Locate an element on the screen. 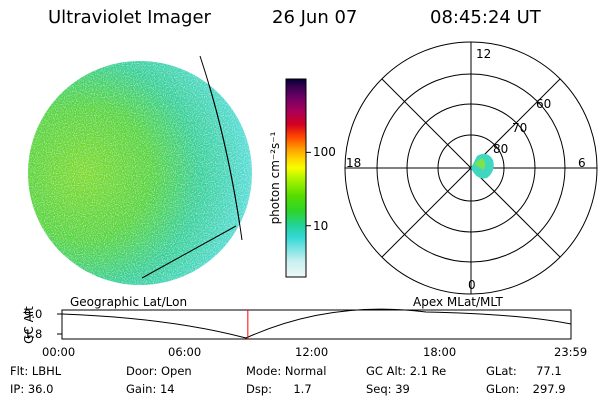 The image size is (600, 400). colorbar is located at coordinates (298, 178).